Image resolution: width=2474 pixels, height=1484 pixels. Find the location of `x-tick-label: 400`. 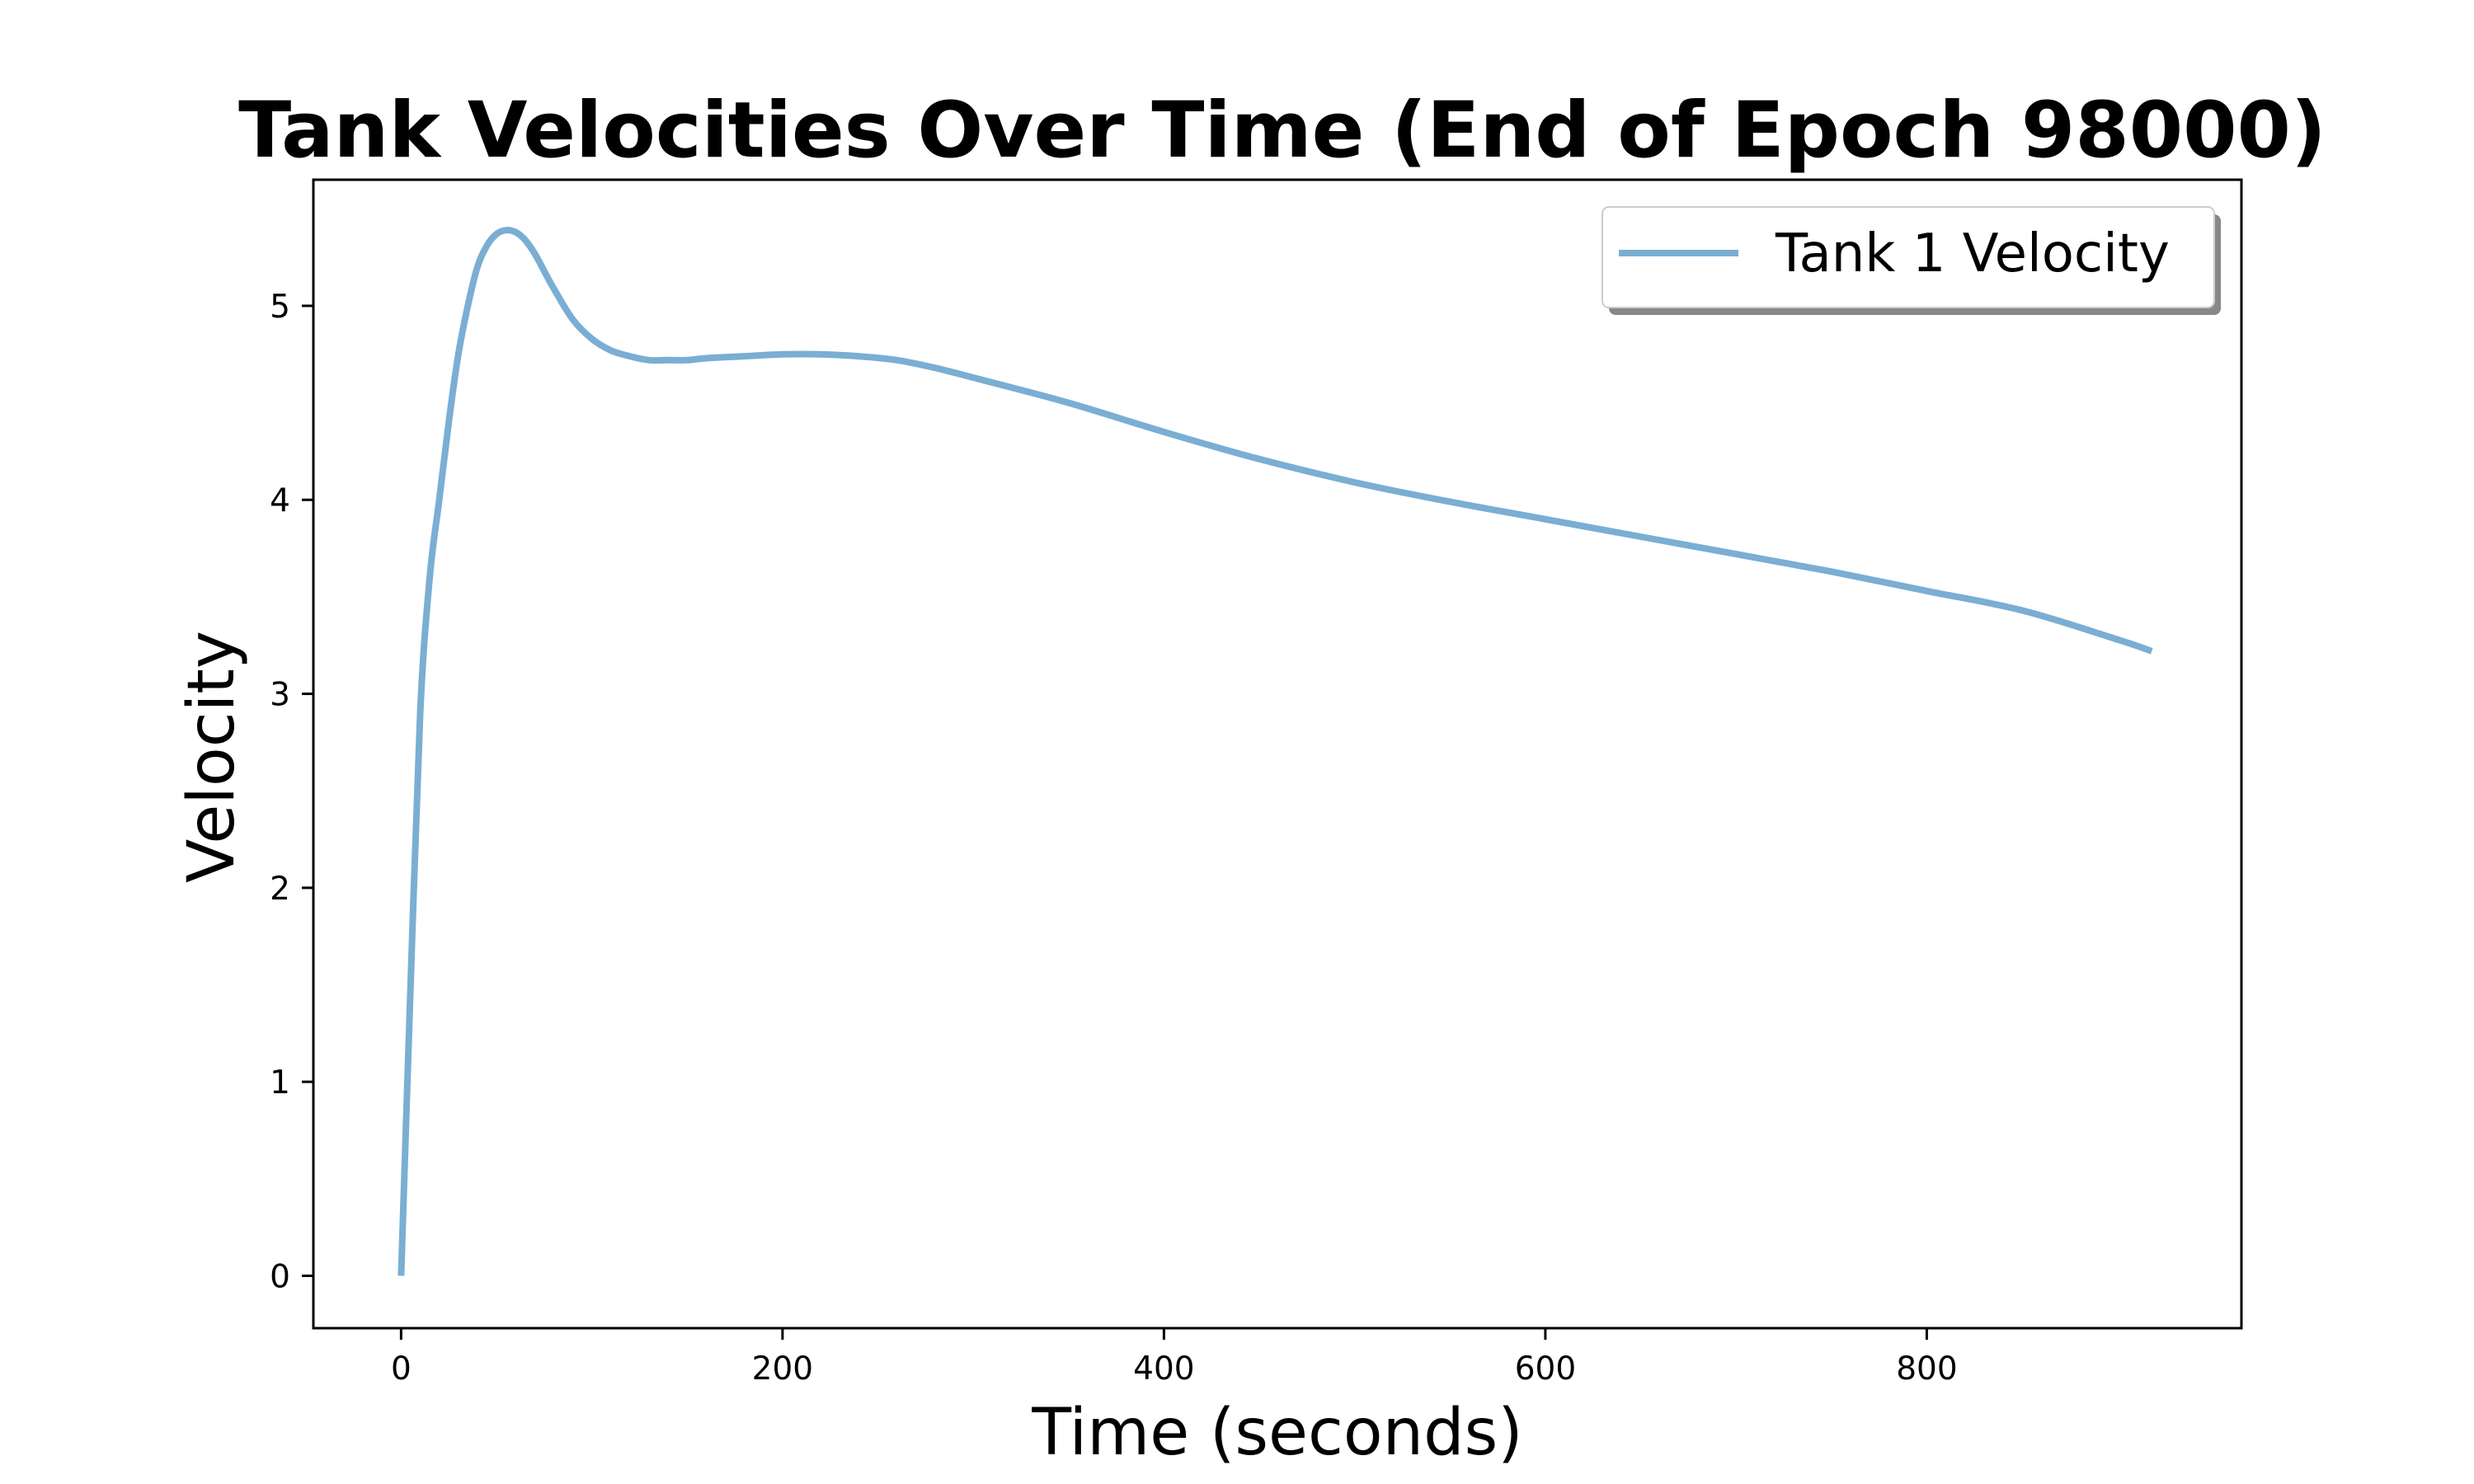

x-tick-label: 400 is located at coordinates (1163, 1369).